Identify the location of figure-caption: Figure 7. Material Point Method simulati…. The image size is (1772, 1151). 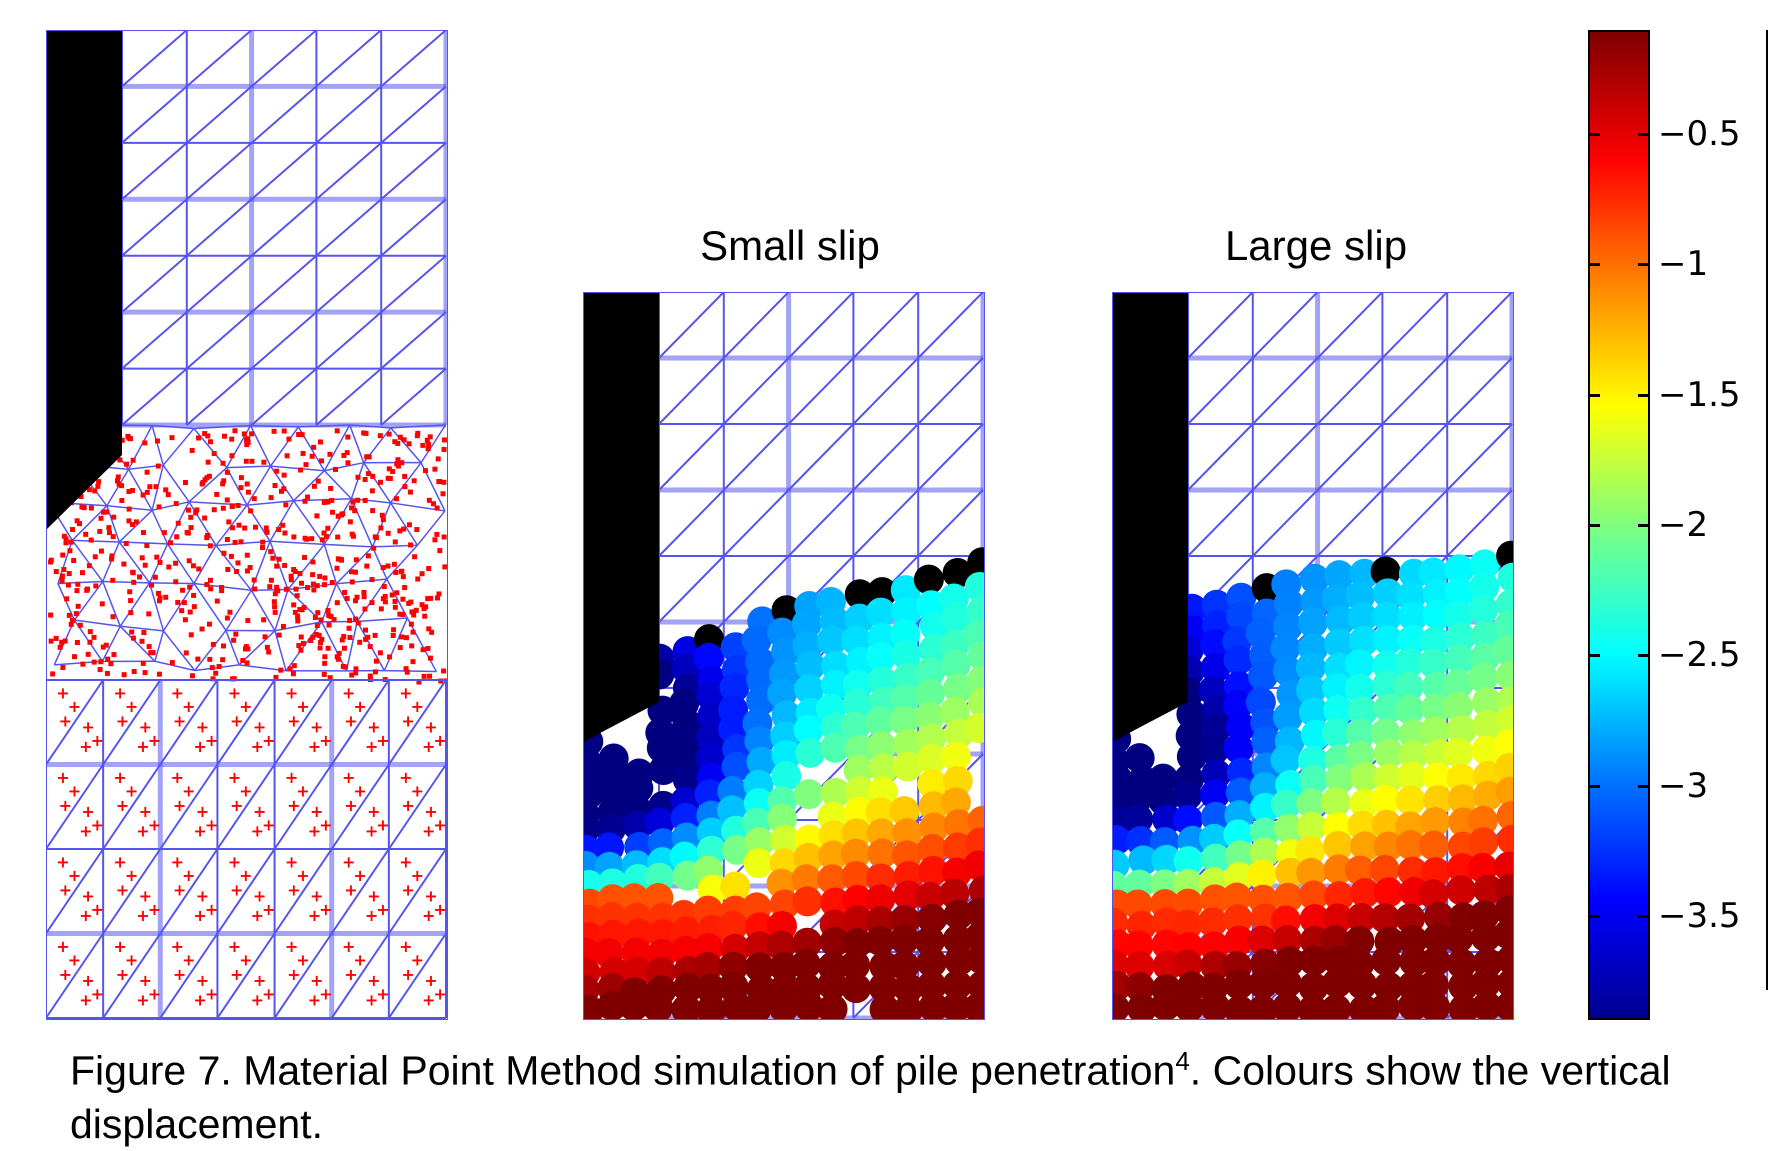
(910, 1093).